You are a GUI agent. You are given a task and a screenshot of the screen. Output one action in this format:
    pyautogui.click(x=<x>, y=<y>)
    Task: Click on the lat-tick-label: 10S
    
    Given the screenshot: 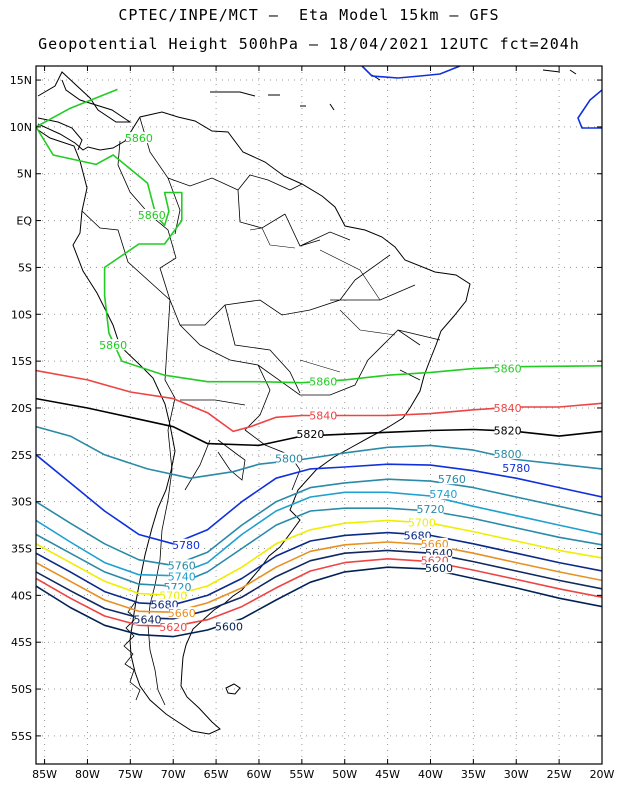 What is the action you would take?
    pyautogui.click(x=21, y=314)
    